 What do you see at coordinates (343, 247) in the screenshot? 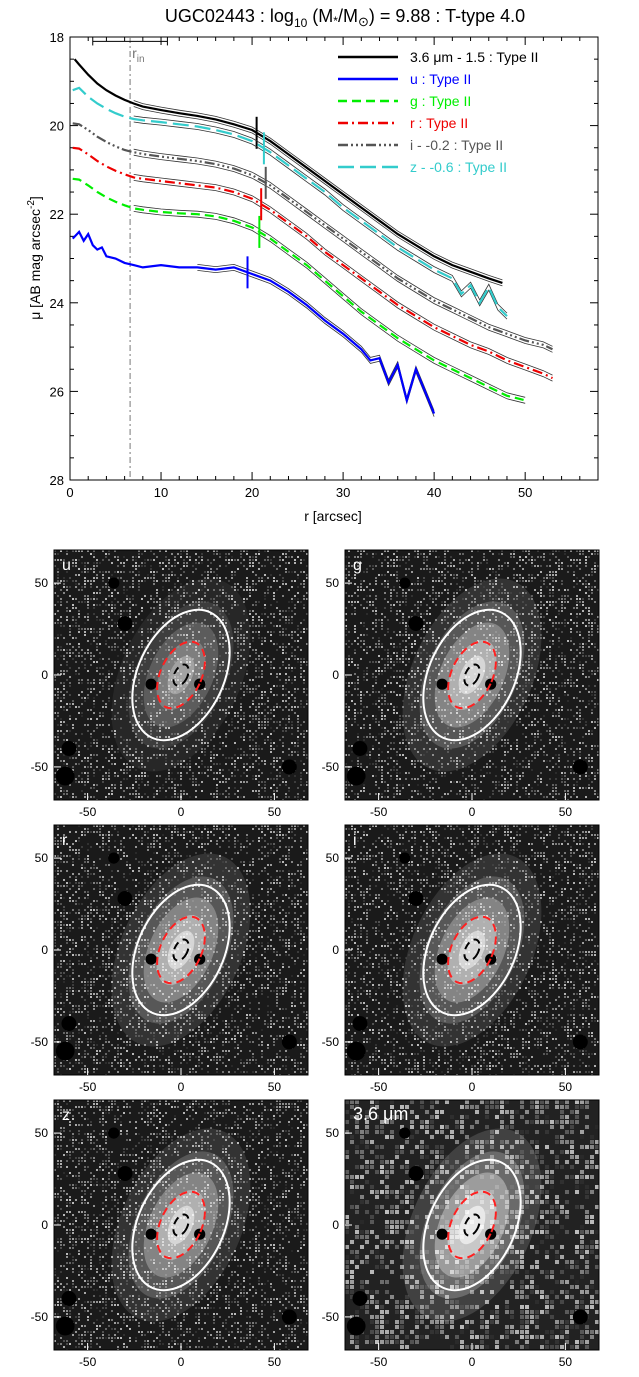
I see `series-4-fit-upper` at bounding box center [343, 247].